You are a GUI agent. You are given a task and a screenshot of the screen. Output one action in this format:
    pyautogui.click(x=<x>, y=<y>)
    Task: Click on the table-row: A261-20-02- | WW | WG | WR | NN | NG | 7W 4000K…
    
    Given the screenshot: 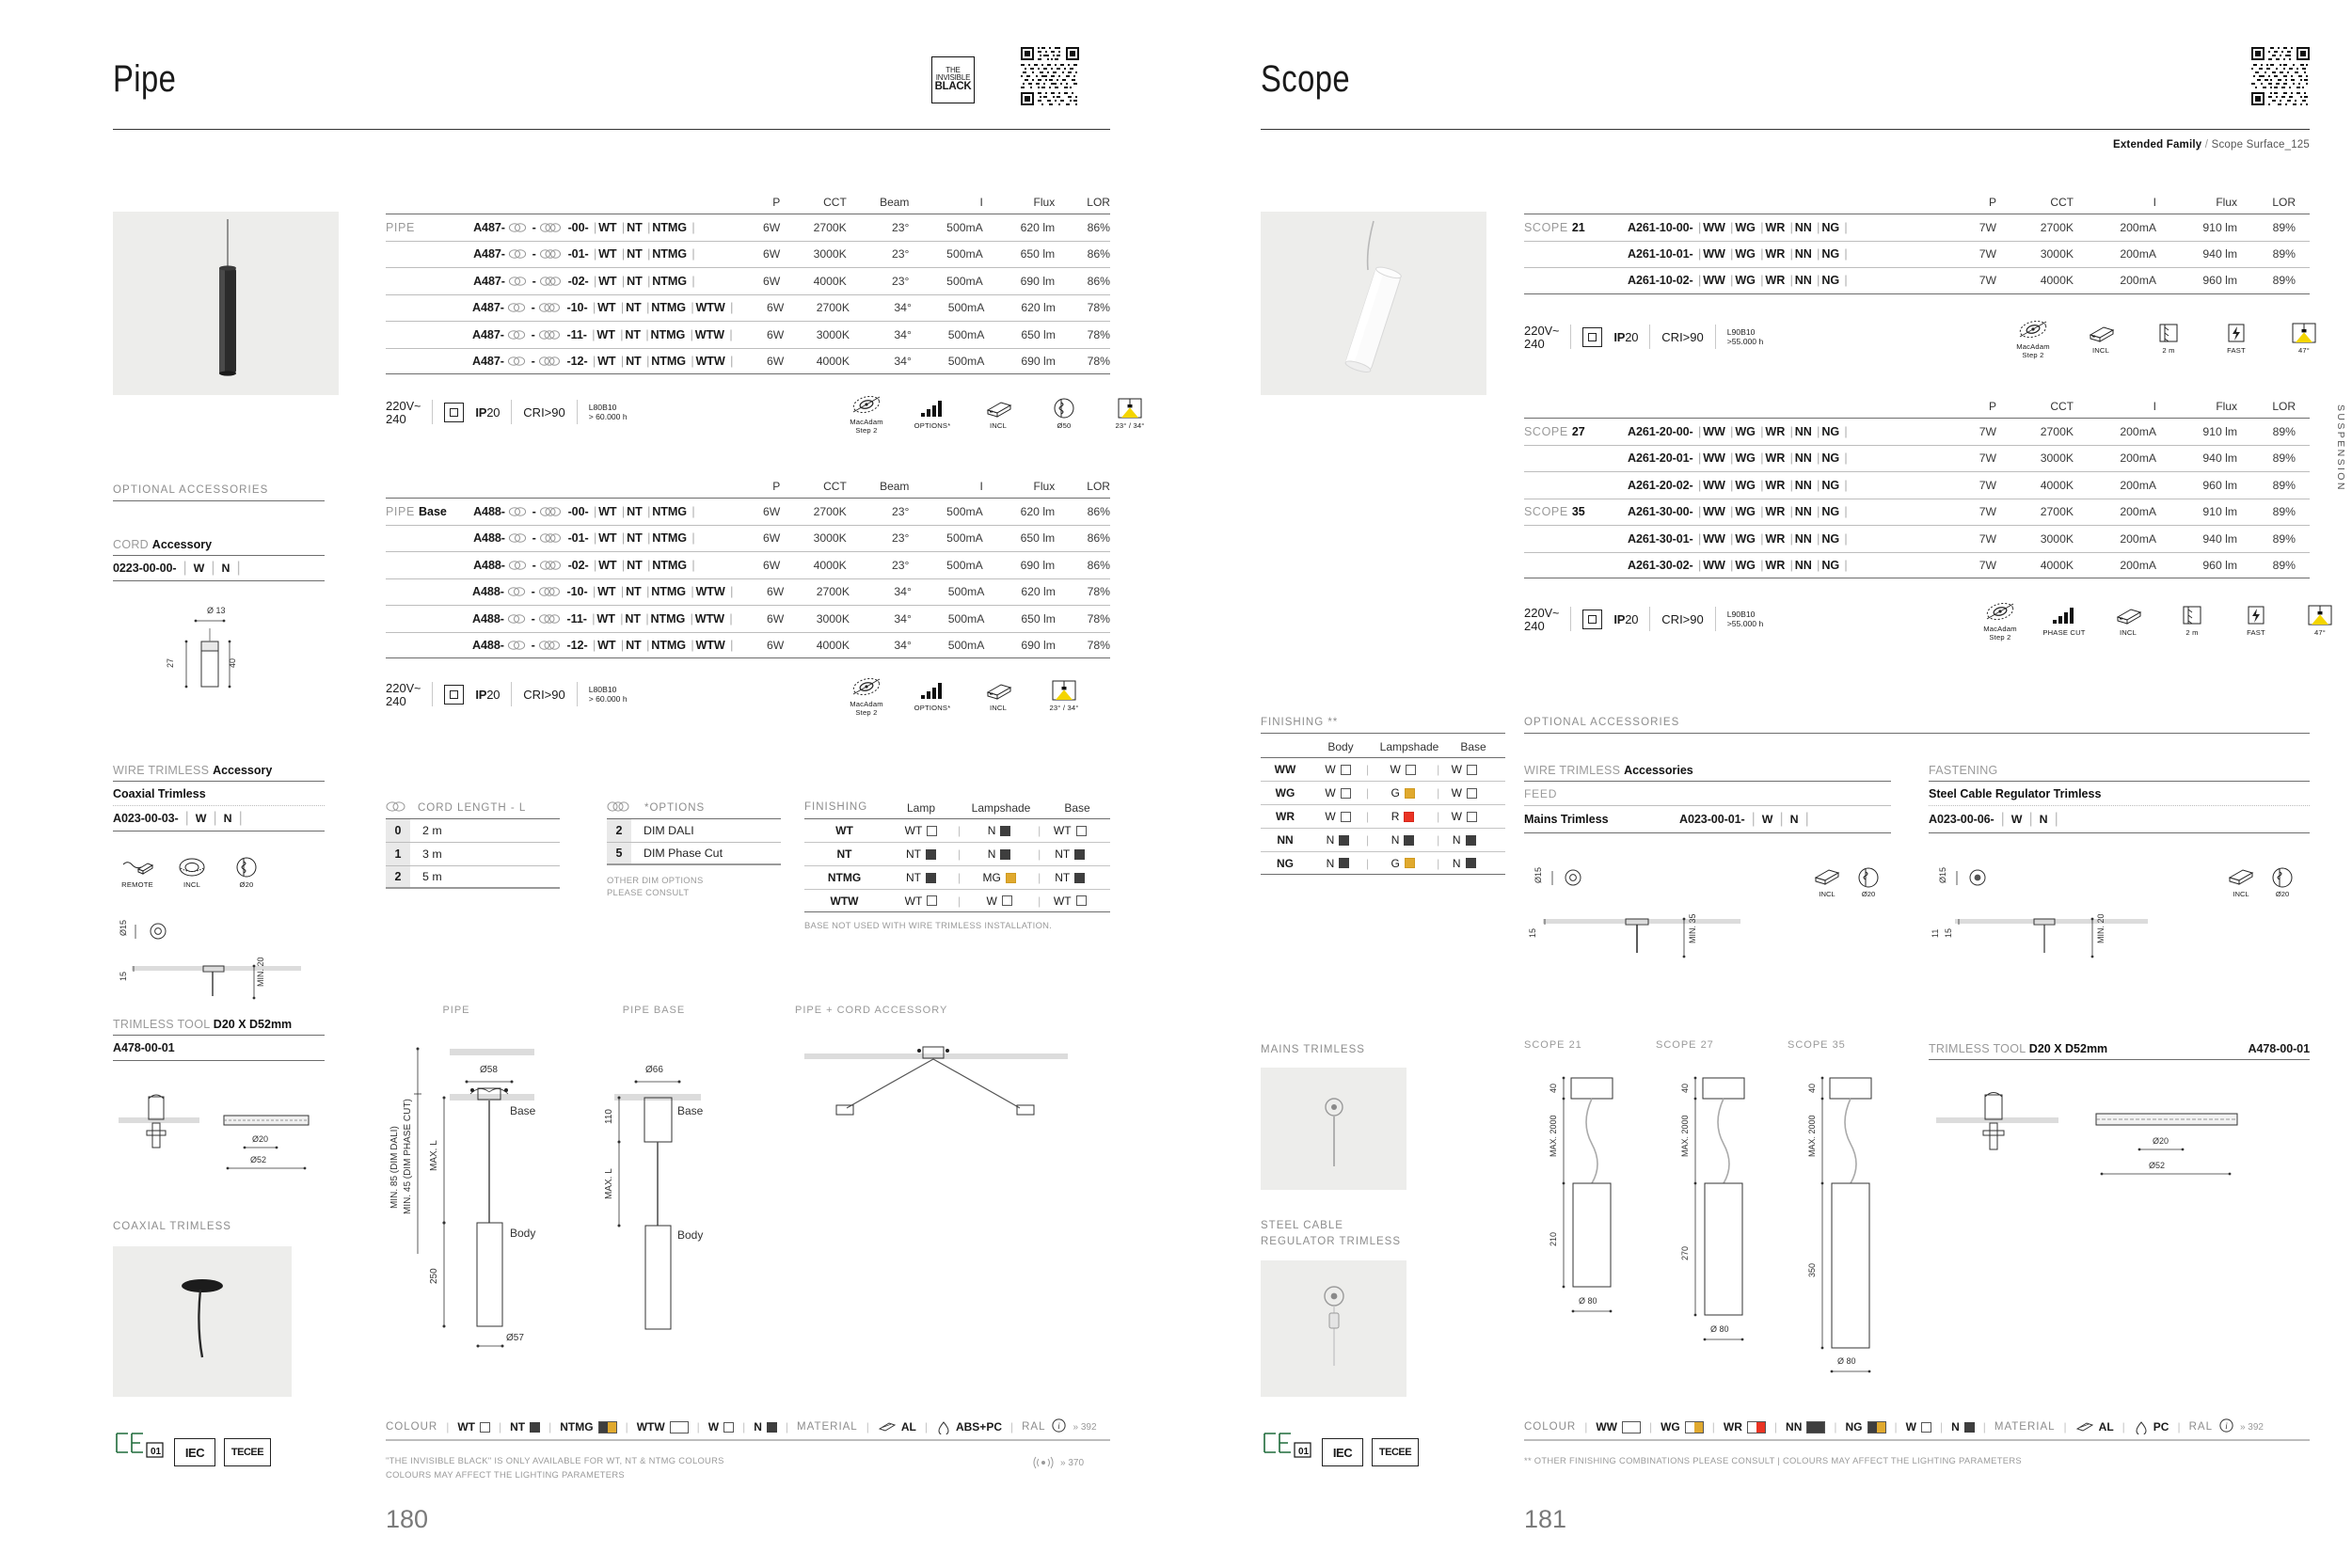 What is the action you would take?
    pyautogui.click(x=1917, y=485)
    